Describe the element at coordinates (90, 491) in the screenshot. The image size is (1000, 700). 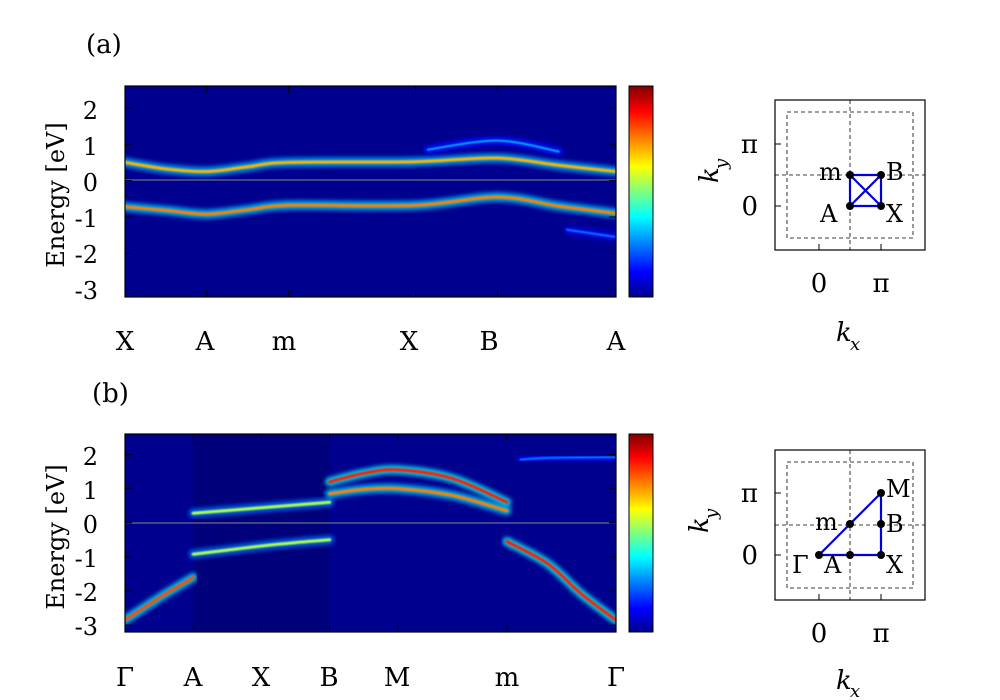
I see `panel-b-ytick-1: 1` at that location.